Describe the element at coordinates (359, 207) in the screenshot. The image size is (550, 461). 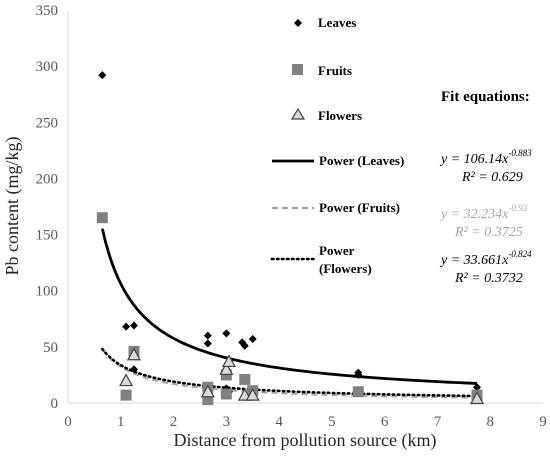
I see `legend-power-fruits-label: Power (Fruits)` at that location.